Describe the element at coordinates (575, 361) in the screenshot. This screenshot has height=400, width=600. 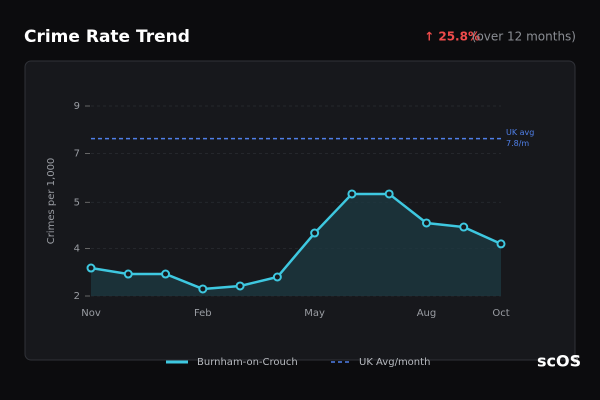
I see `logo-mark: ®` at that location.